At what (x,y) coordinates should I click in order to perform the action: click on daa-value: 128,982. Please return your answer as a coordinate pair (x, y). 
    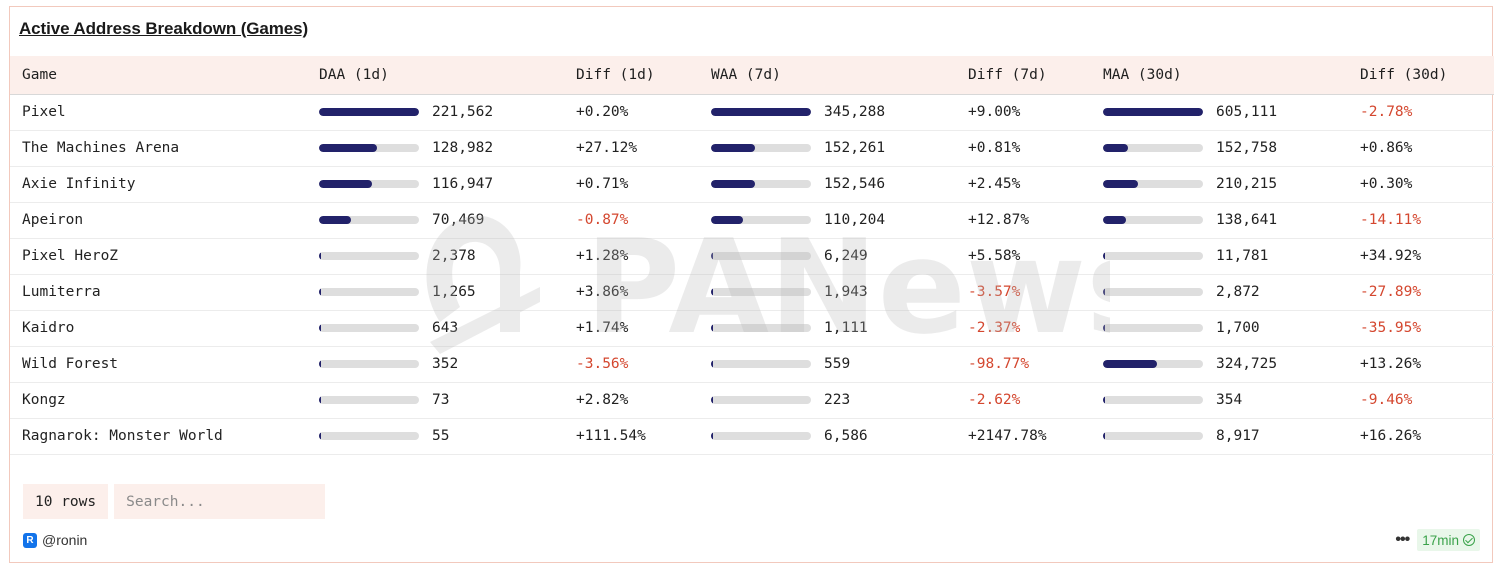
    Looking at the image, I should click on (463, 148).